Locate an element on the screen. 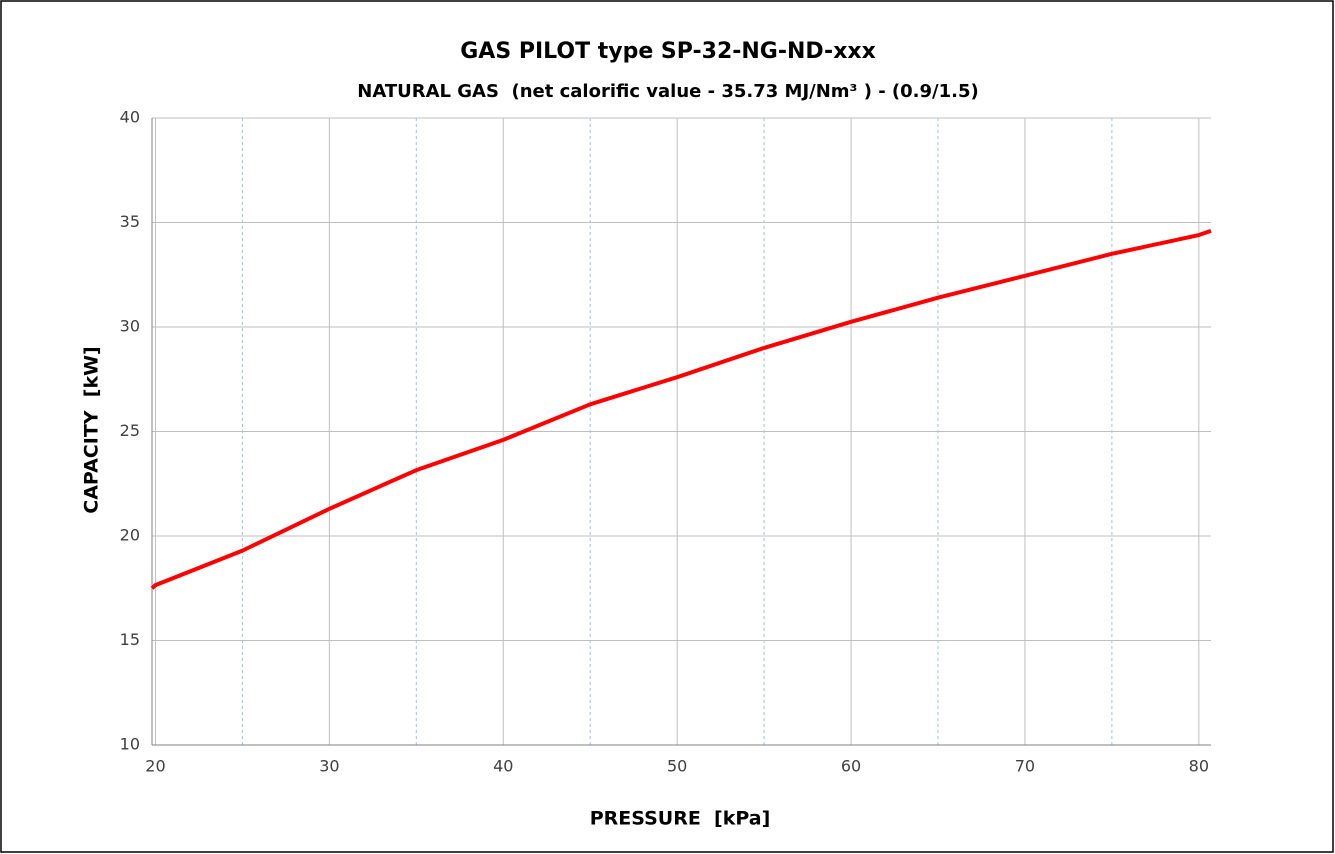  y-tick-label: 10 is located at coordinates (130, 744).